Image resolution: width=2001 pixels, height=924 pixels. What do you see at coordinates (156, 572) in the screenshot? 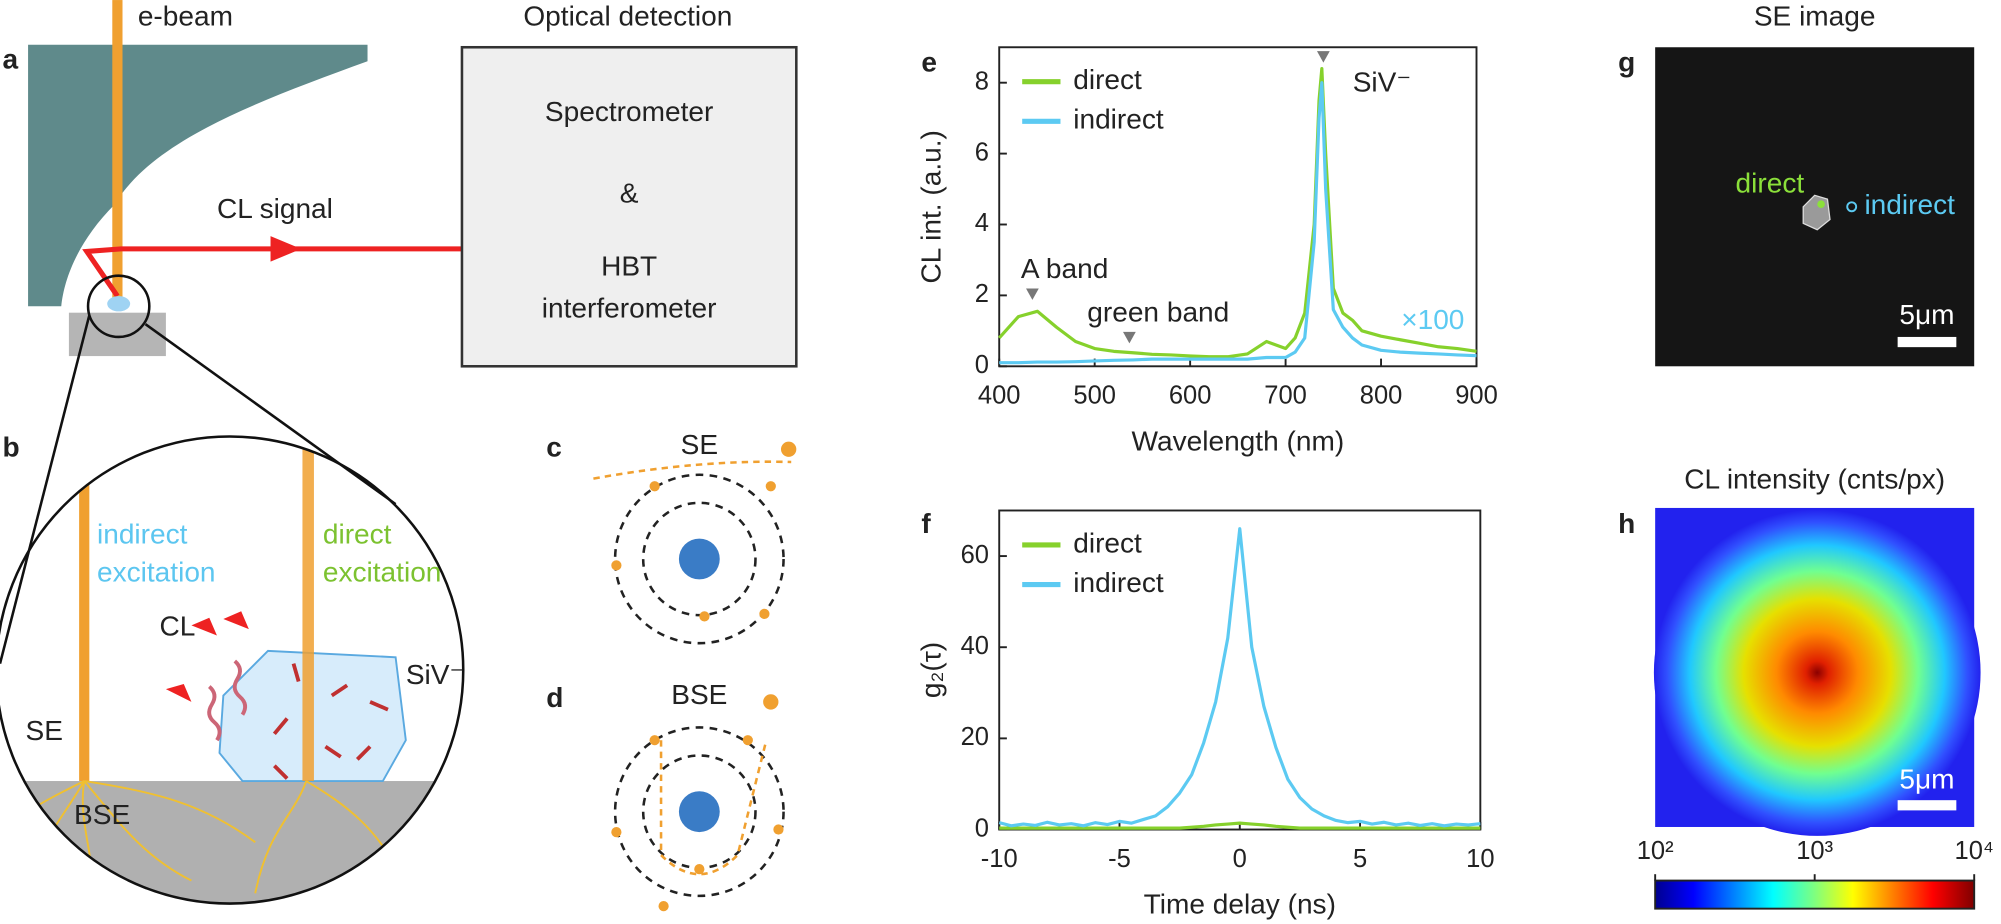
I see `indirect-label: excitation` at bounding box center [156, 572].